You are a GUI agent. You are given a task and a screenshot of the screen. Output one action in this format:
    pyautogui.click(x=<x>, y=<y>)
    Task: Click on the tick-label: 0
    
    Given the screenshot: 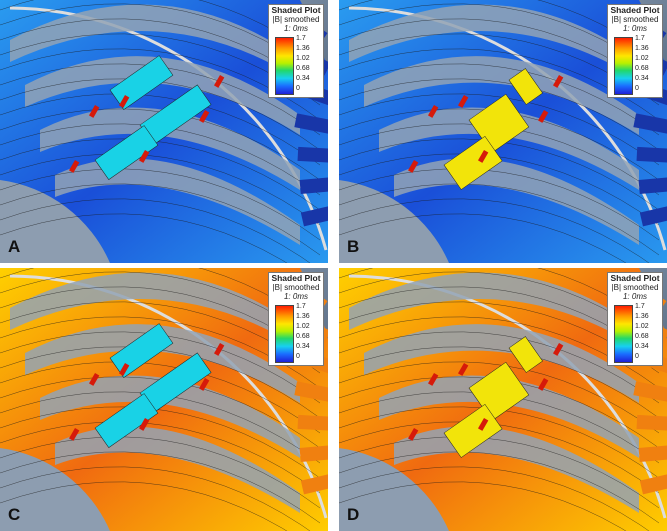 What is the action you would take?
    pyautogui.click(x=637, y=88)
    